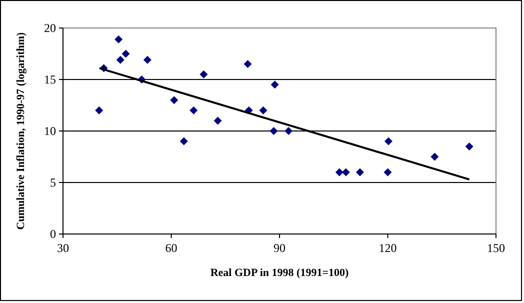 Image resolution: width=524 pixels, height=303 pixels. Describe the element at coordinates (496, 248) in the screenshot. I see `x-tick-label: 150` at that location.